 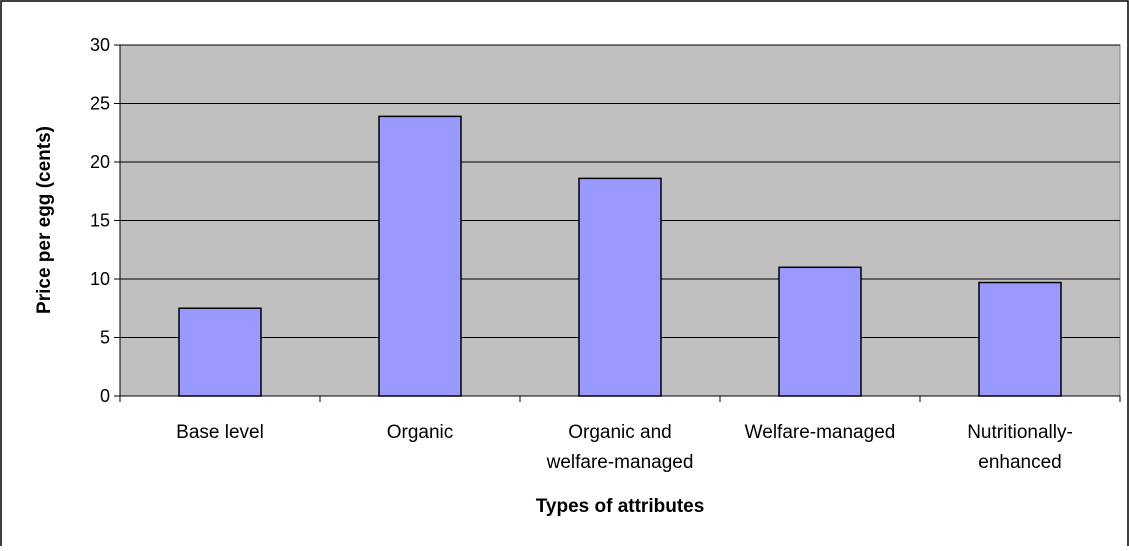 What do you see at coordinates (620, 462) in the screenshot?
I see `x-tick-label: welfare-managed` at bounding box center [620, 462].